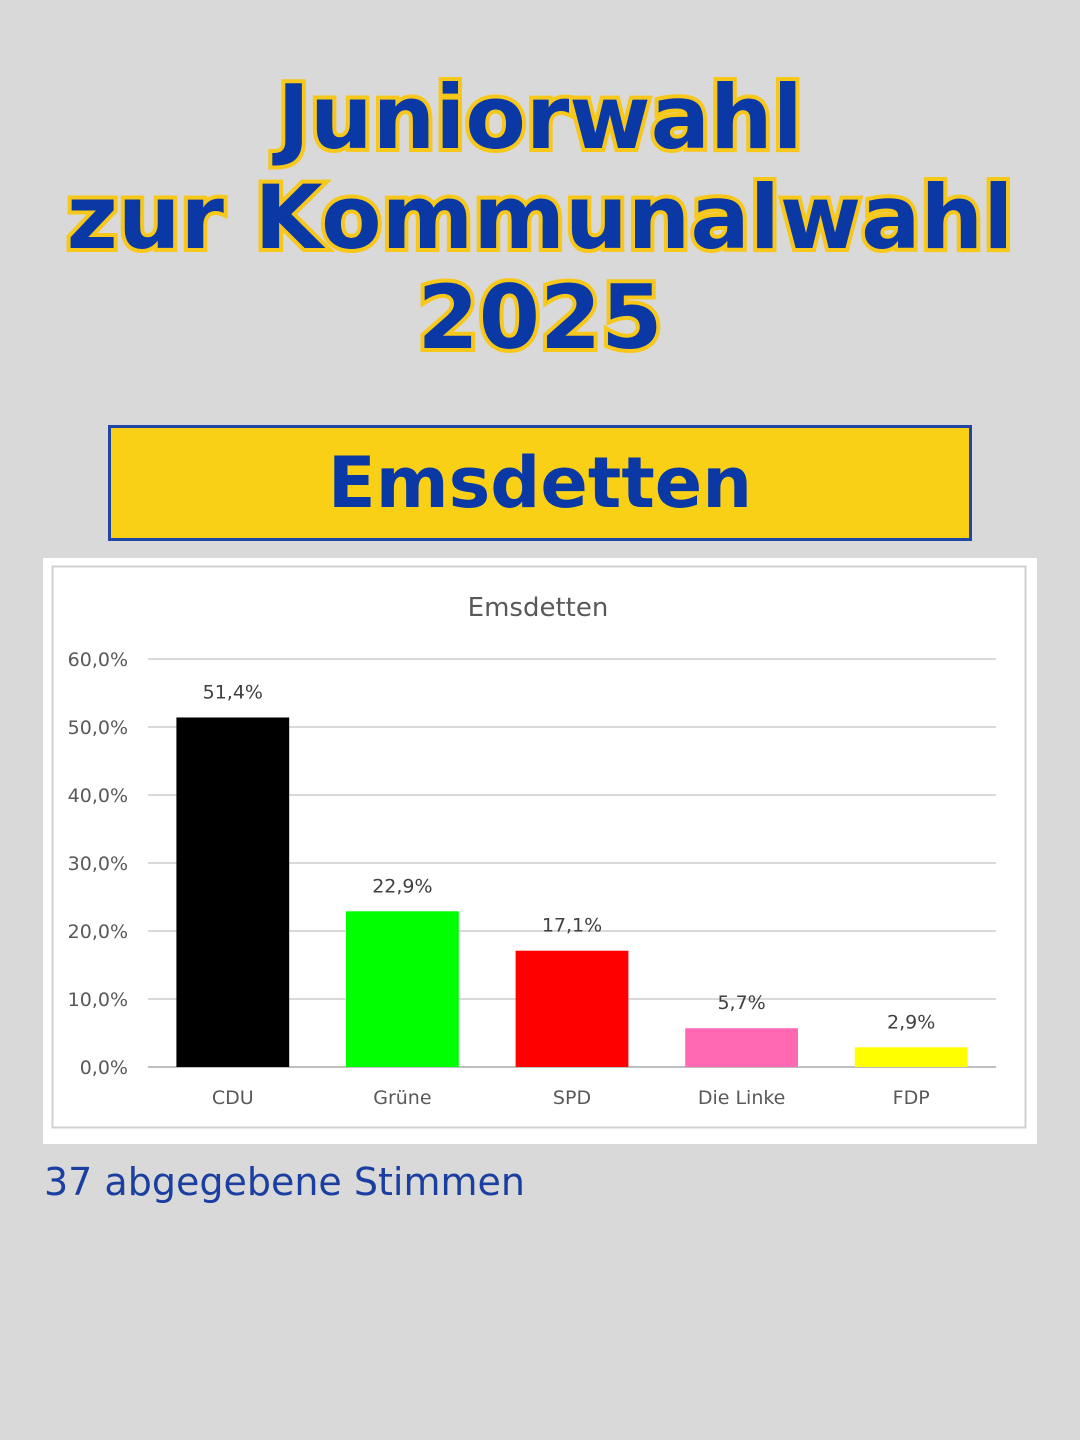  What do you see at coordinates (572, 1008) in the screenshot?
I see `bar-spd` at bounding box center [572, 1008].